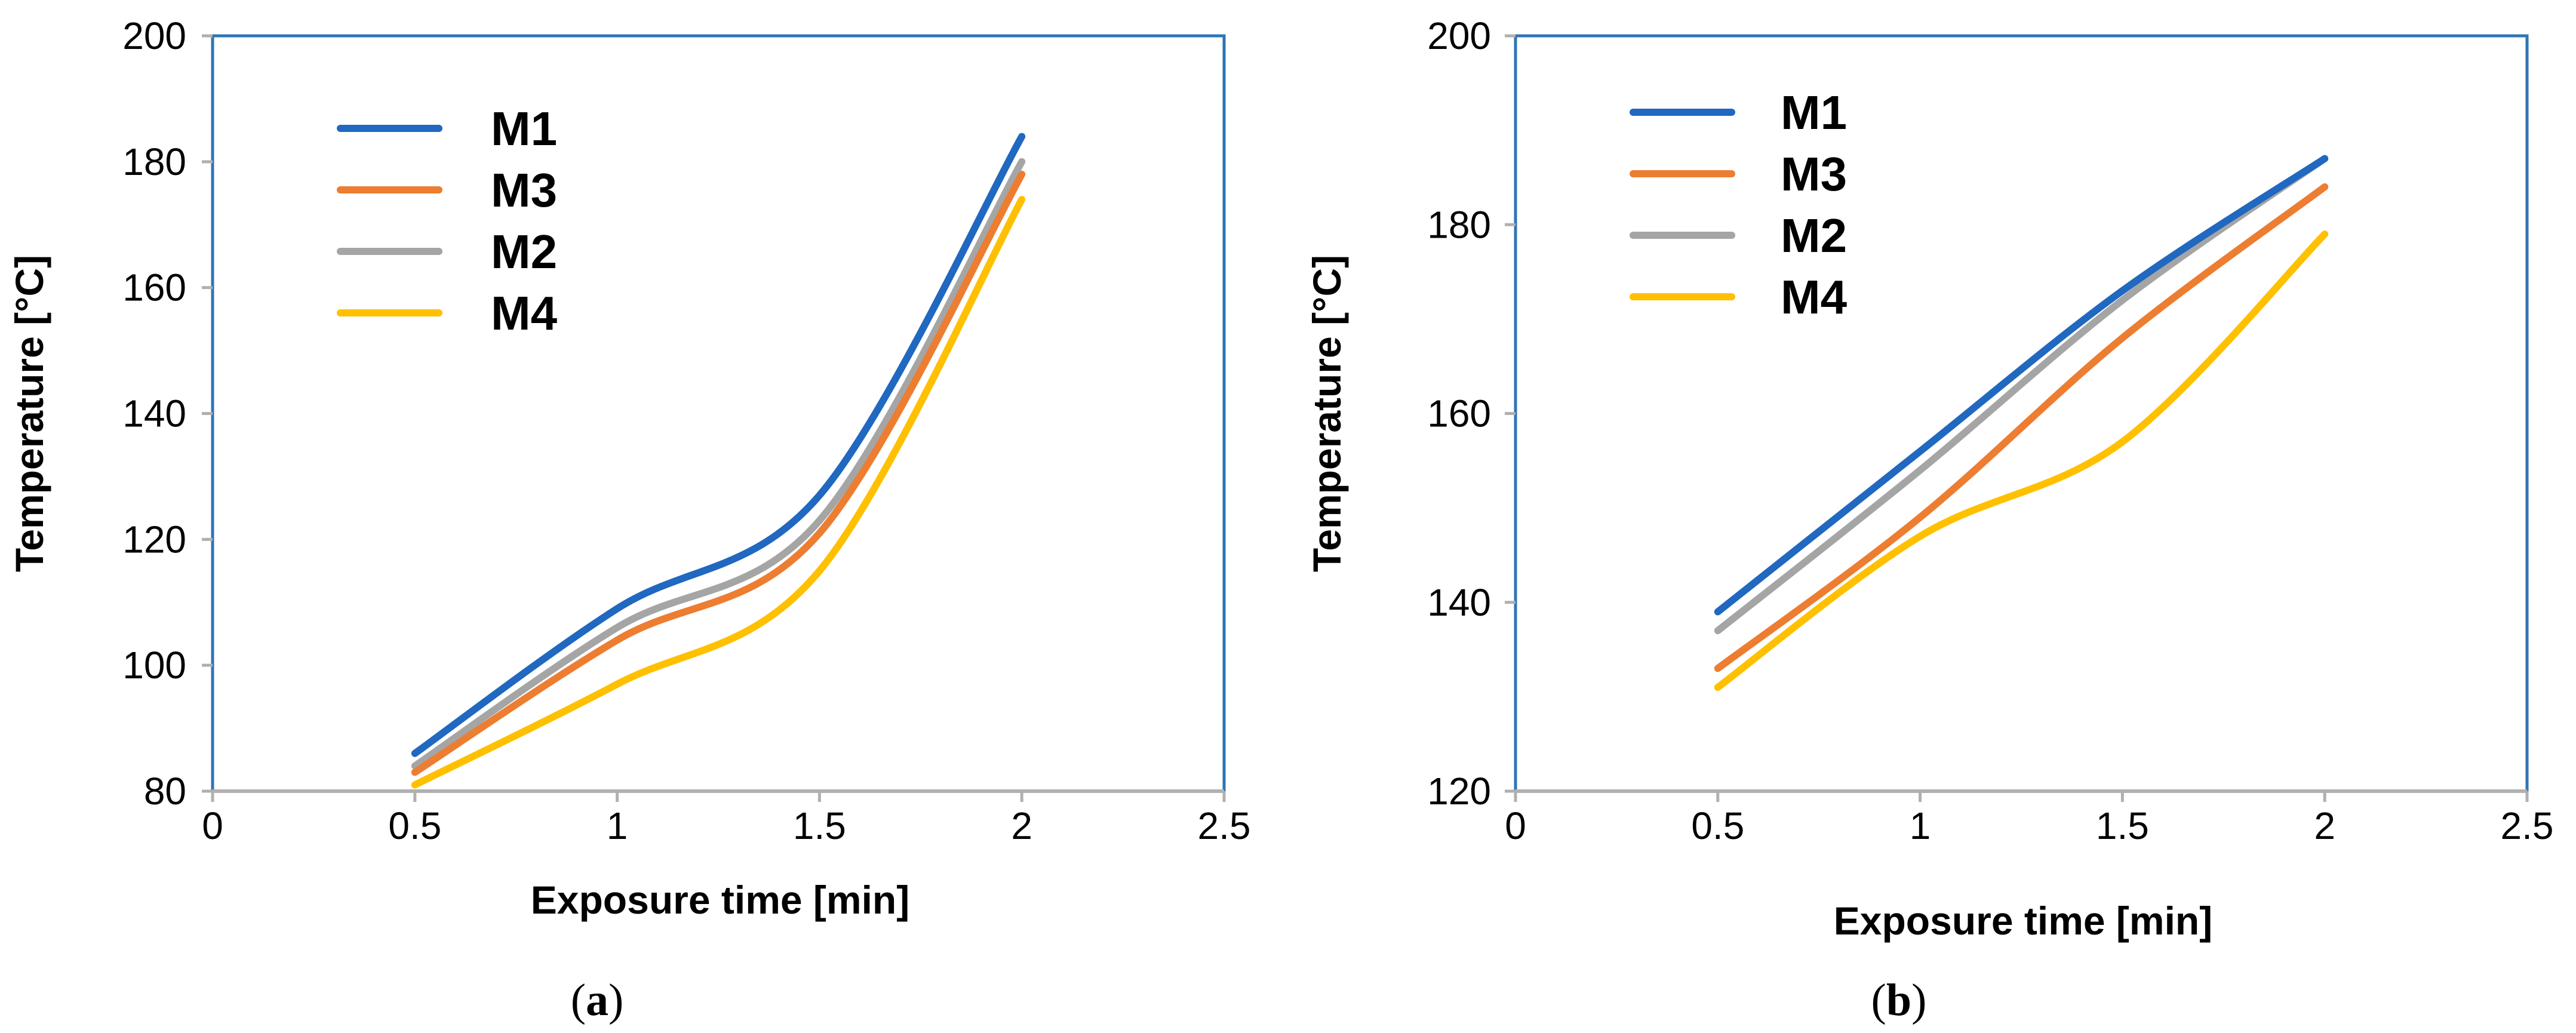 This screenshot has height=1033, width=2576. I want to click on panel-caption: (a), so click(597, 1000).